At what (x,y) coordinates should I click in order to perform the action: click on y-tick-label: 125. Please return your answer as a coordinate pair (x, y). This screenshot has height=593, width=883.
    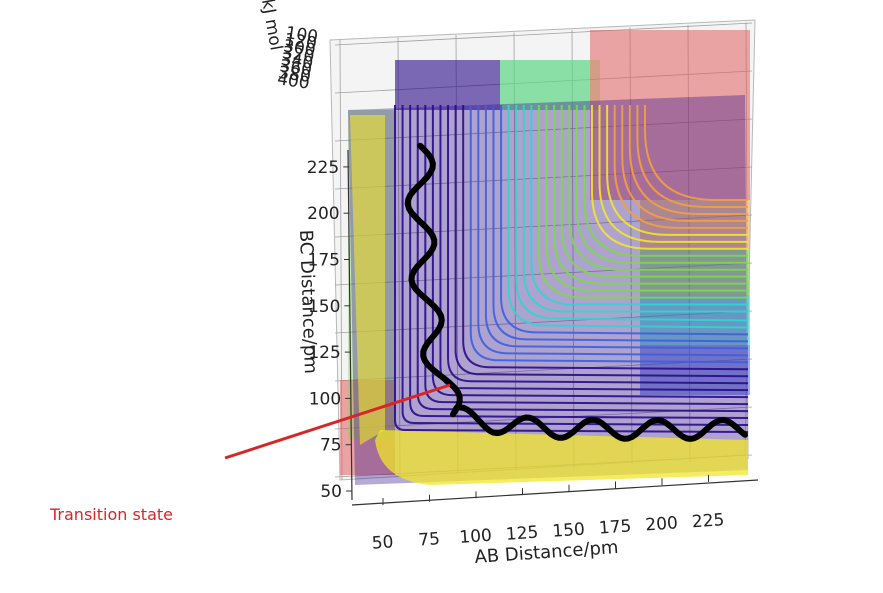
    Looking at the image, I should click on (324, 353).